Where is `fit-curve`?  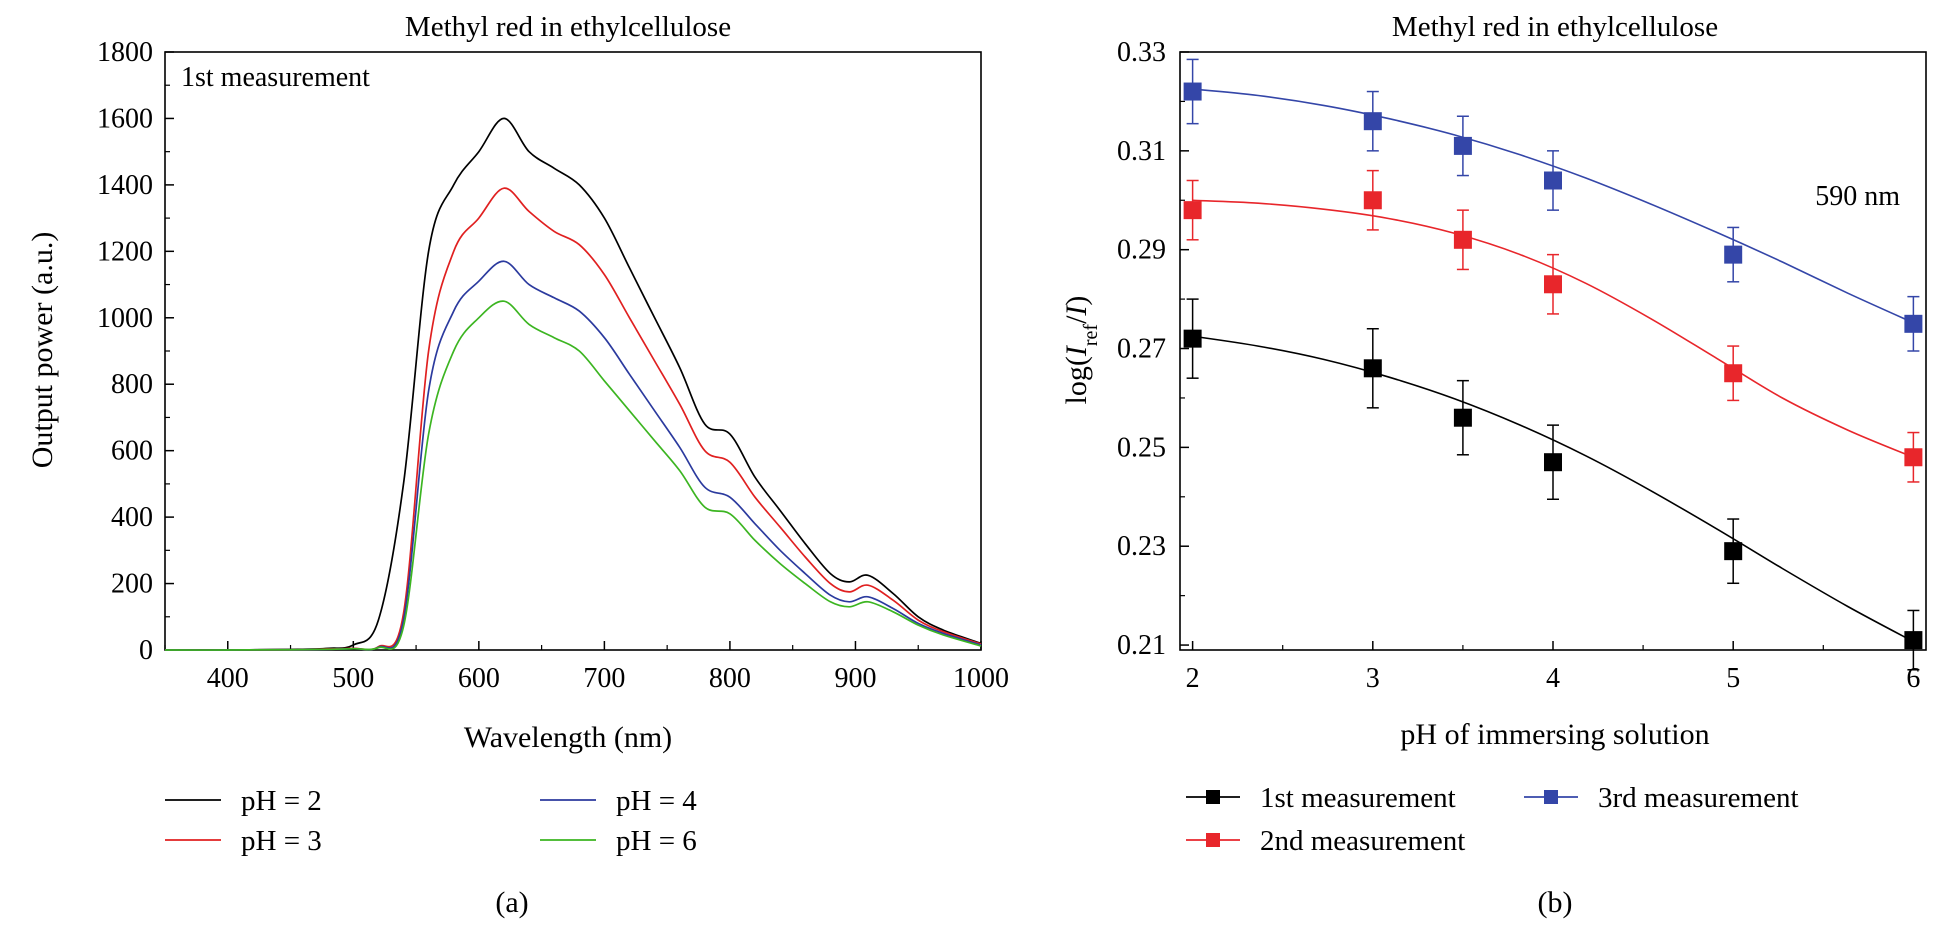 fit-curve is located at coordinates (1553, 329).